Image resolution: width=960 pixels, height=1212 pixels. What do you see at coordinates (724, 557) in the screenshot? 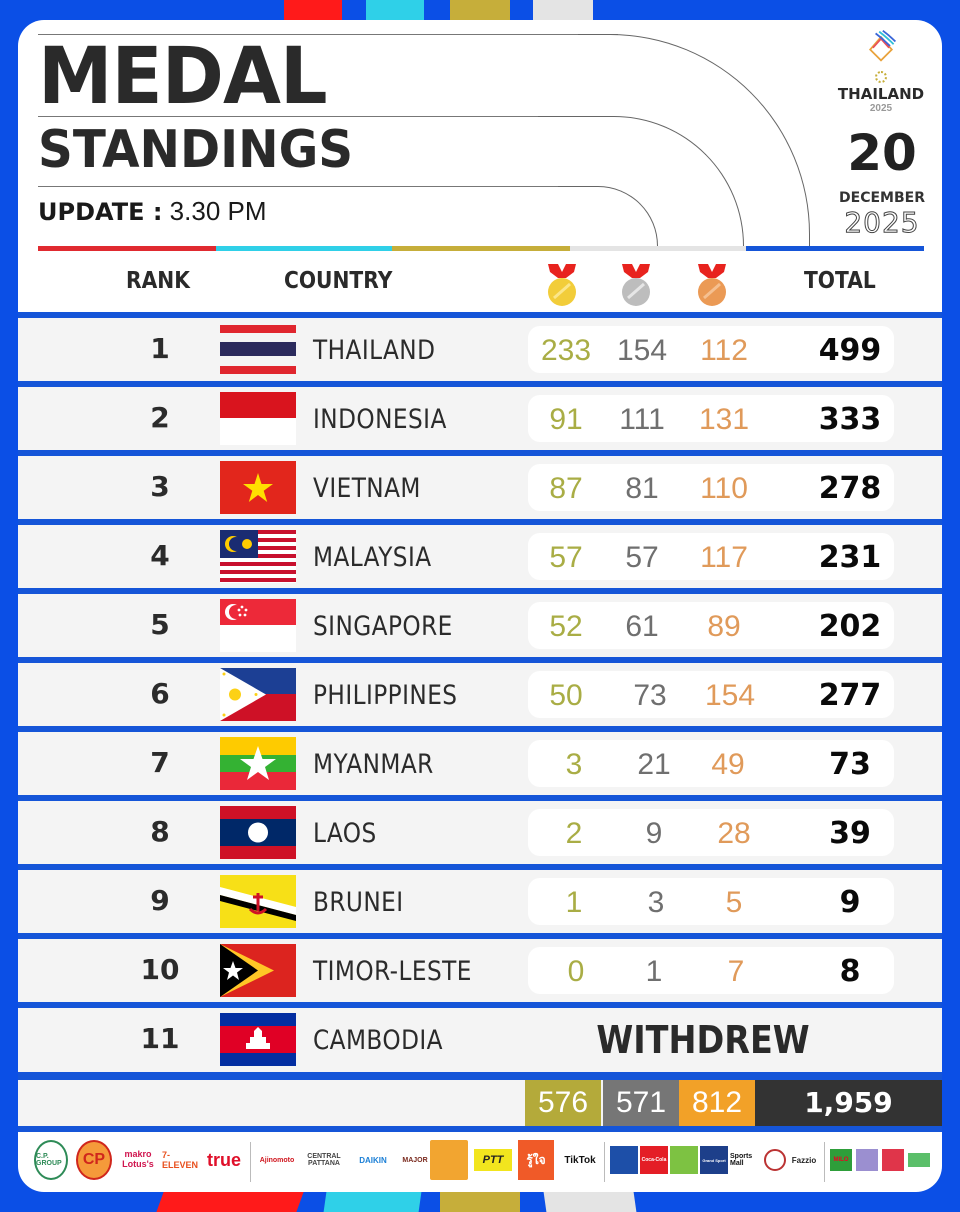
I see `bronze-count: 117` at bounding box center [724, 557].